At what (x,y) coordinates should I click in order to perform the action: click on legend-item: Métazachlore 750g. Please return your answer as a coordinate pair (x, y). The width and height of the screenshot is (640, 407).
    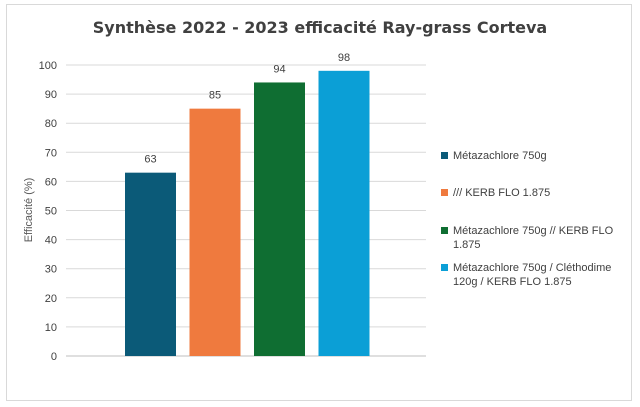
    Looking at the image, I should click on (494, 156).